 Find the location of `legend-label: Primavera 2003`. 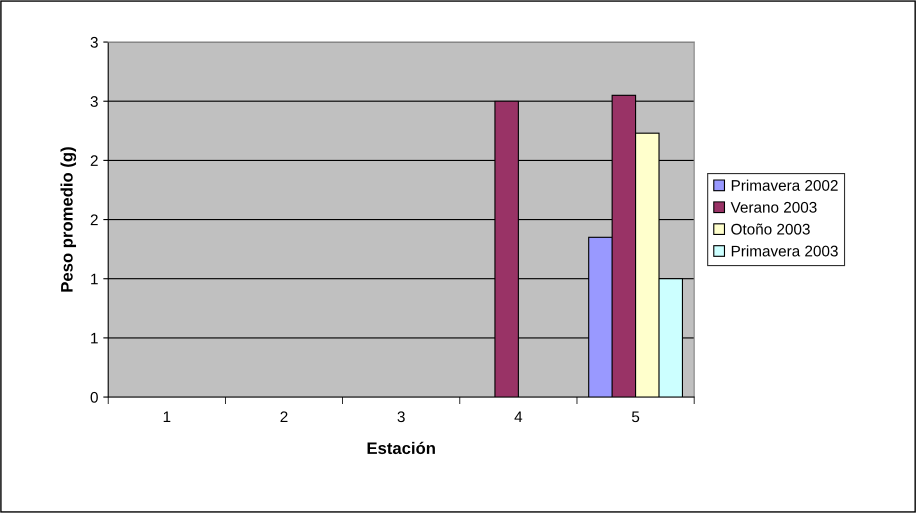

legend-label: Primavera 2003 is located at coordinates (785, 250).